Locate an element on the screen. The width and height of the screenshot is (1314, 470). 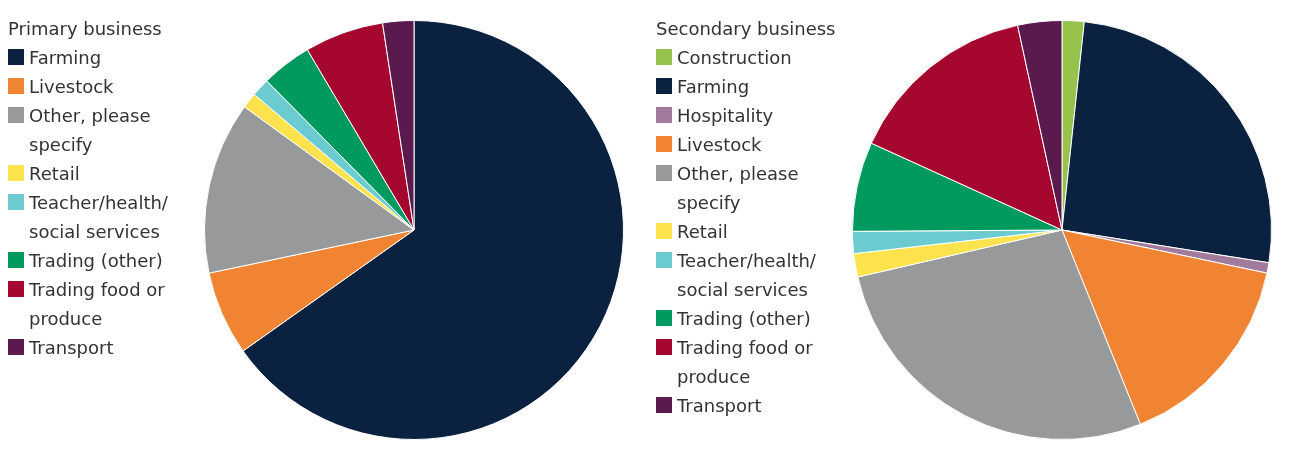
legend-label: Construction is located at coordinates (735, 58).